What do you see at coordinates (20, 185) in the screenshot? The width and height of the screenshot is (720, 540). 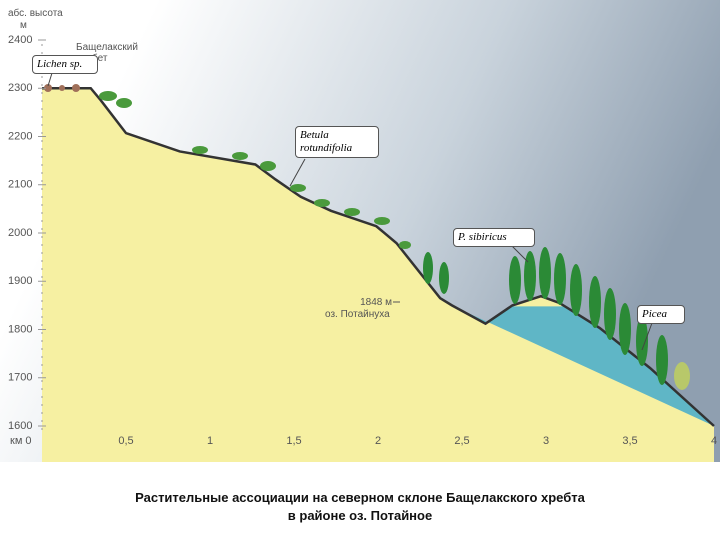 I see `y-tick-label: 2100` at bounding box center [20, 185].